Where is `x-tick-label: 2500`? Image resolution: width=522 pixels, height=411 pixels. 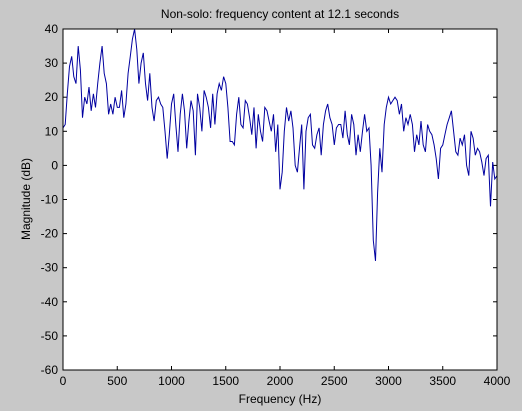
x-tick-label: 2500 is located at coordinates (334, 381).